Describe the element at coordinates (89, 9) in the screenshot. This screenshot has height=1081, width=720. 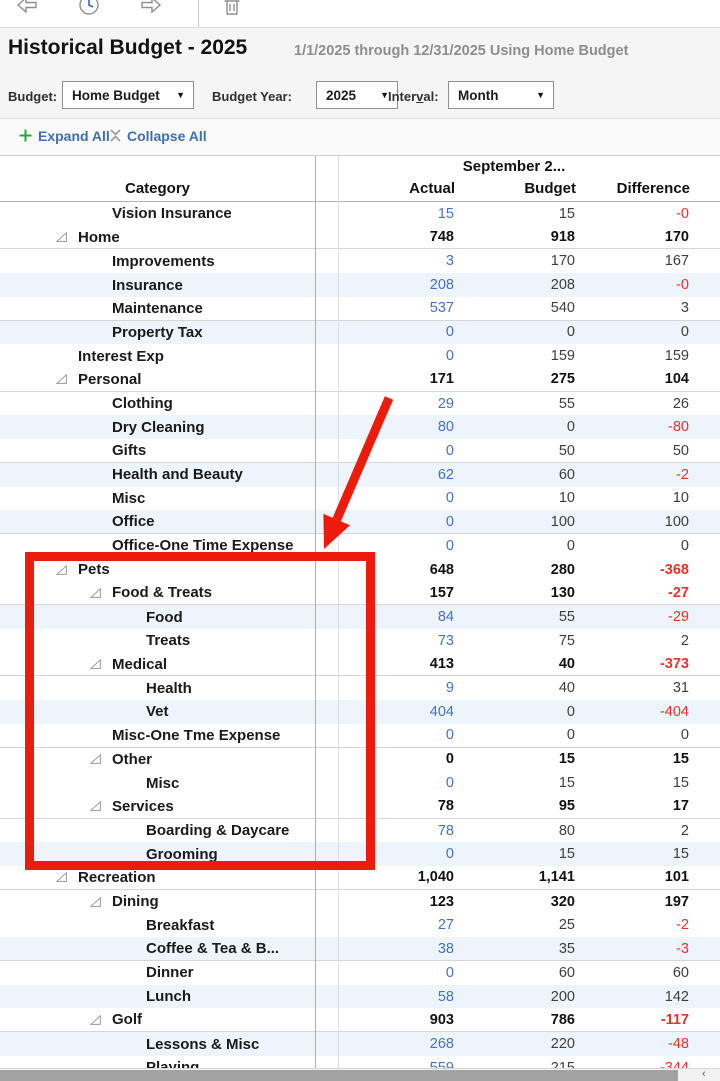
I see `history-icon` at that location.